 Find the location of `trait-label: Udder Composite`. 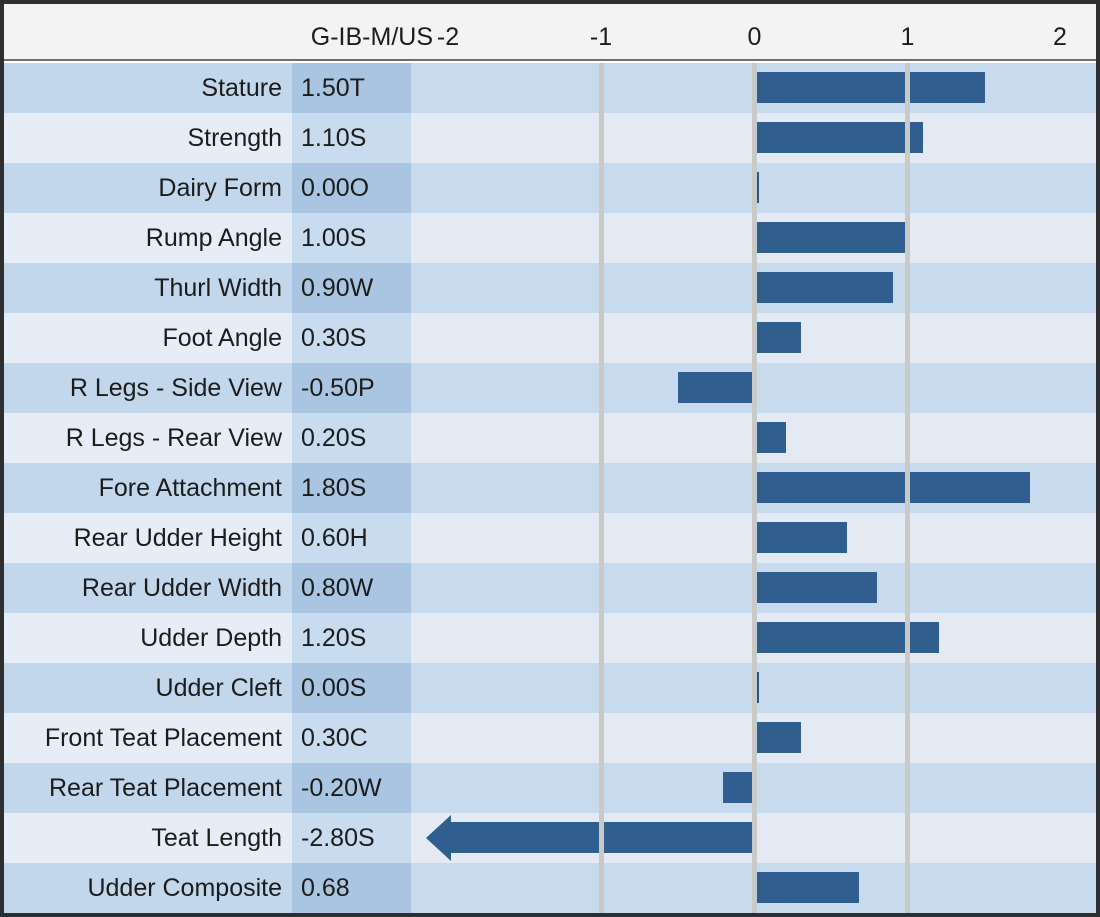

trait-label: Udder Composite is located at coordinates (148, 888).